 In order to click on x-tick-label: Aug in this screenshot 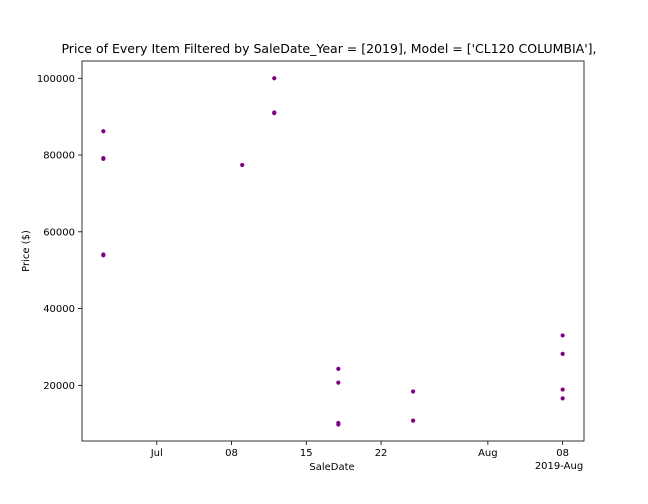, I will do `click(488, 453)`.